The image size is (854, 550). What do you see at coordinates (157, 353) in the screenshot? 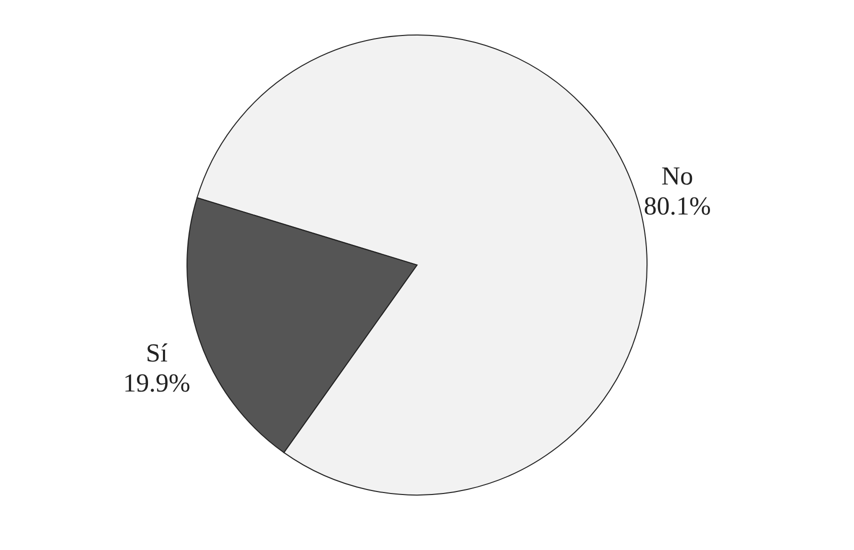
I see `slice-label: Sí` at bounding box center [157, 353].